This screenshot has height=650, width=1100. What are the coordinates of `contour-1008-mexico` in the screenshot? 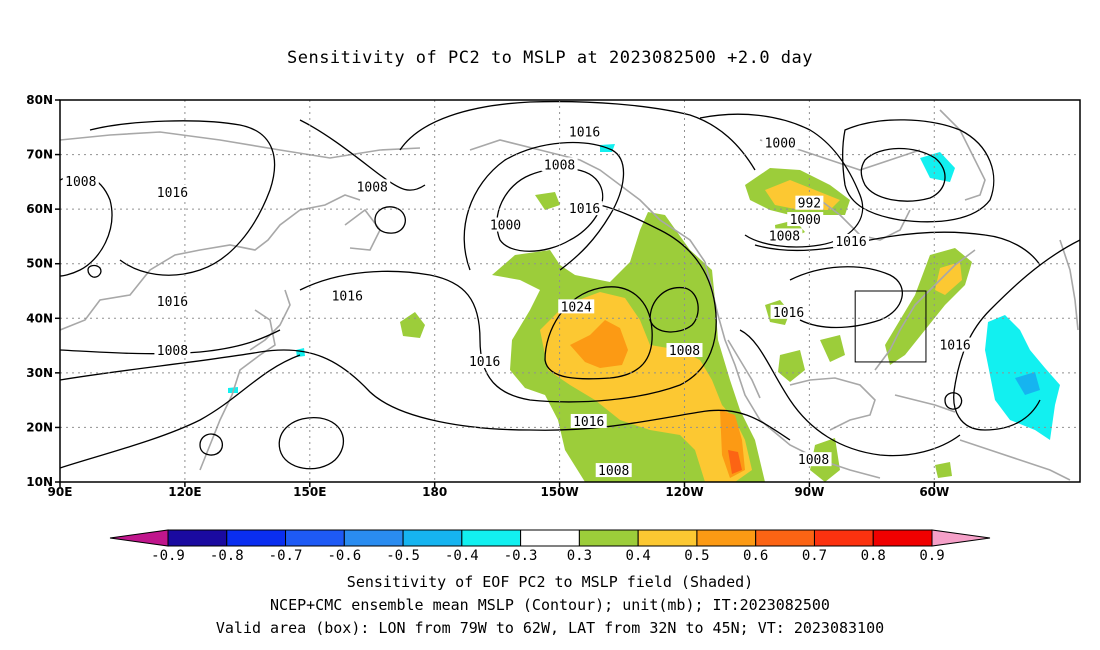 It's located at (850, 393).